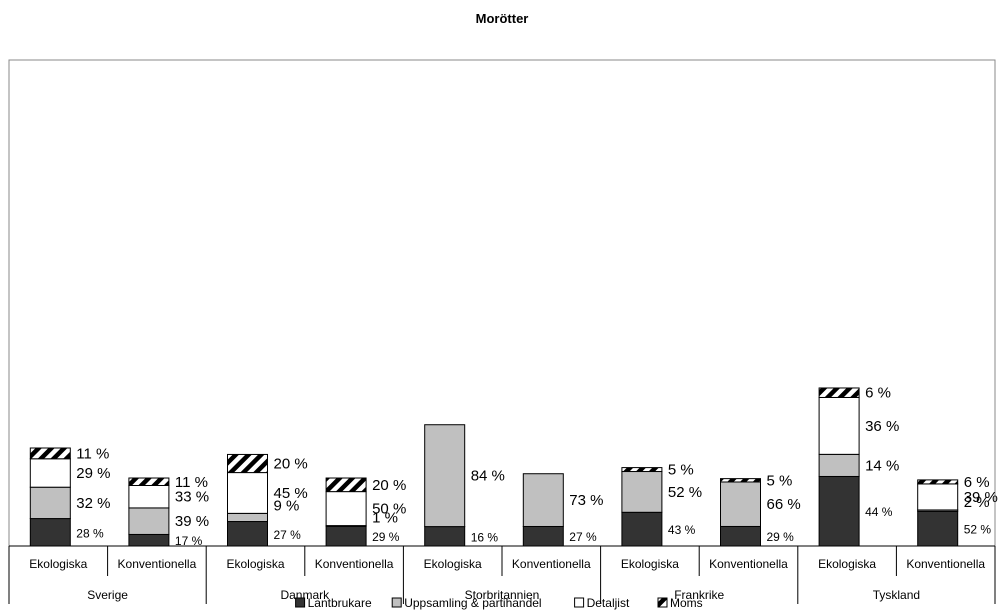 This screenshot has width=1004, height=610. Describe the element at coordinates (488, 476) in the screenshot. I see `data-label: 84 %` at that location.